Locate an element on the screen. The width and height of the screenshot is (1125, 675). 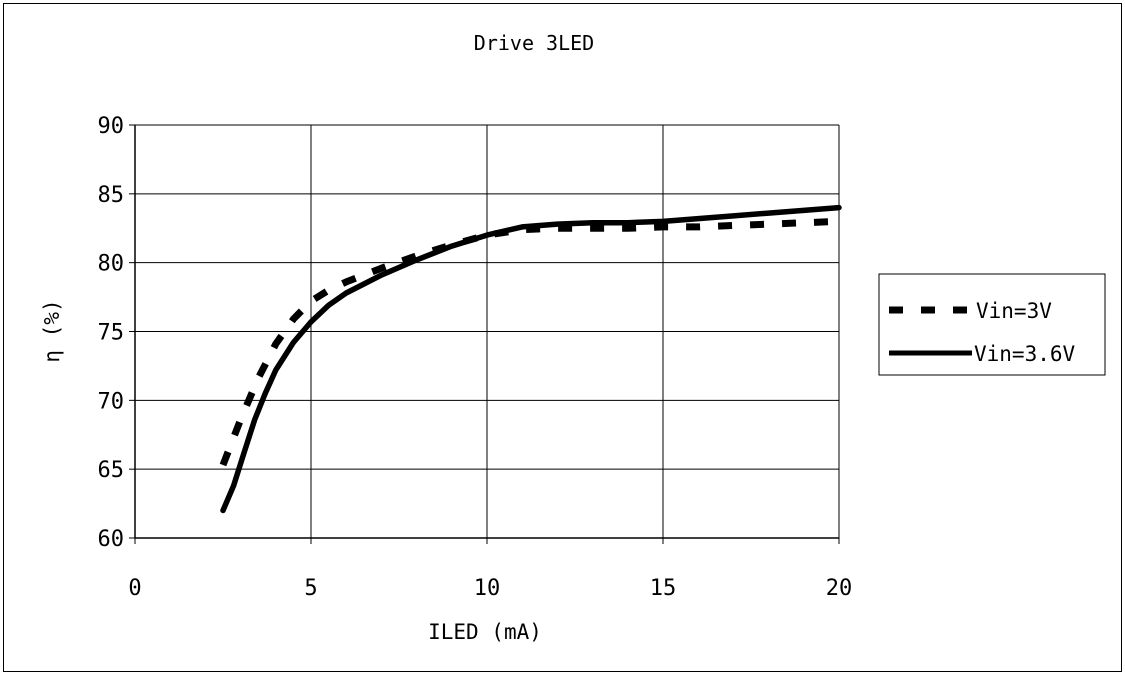
x-tick-label: 10 is located at coordinates (487, 588).